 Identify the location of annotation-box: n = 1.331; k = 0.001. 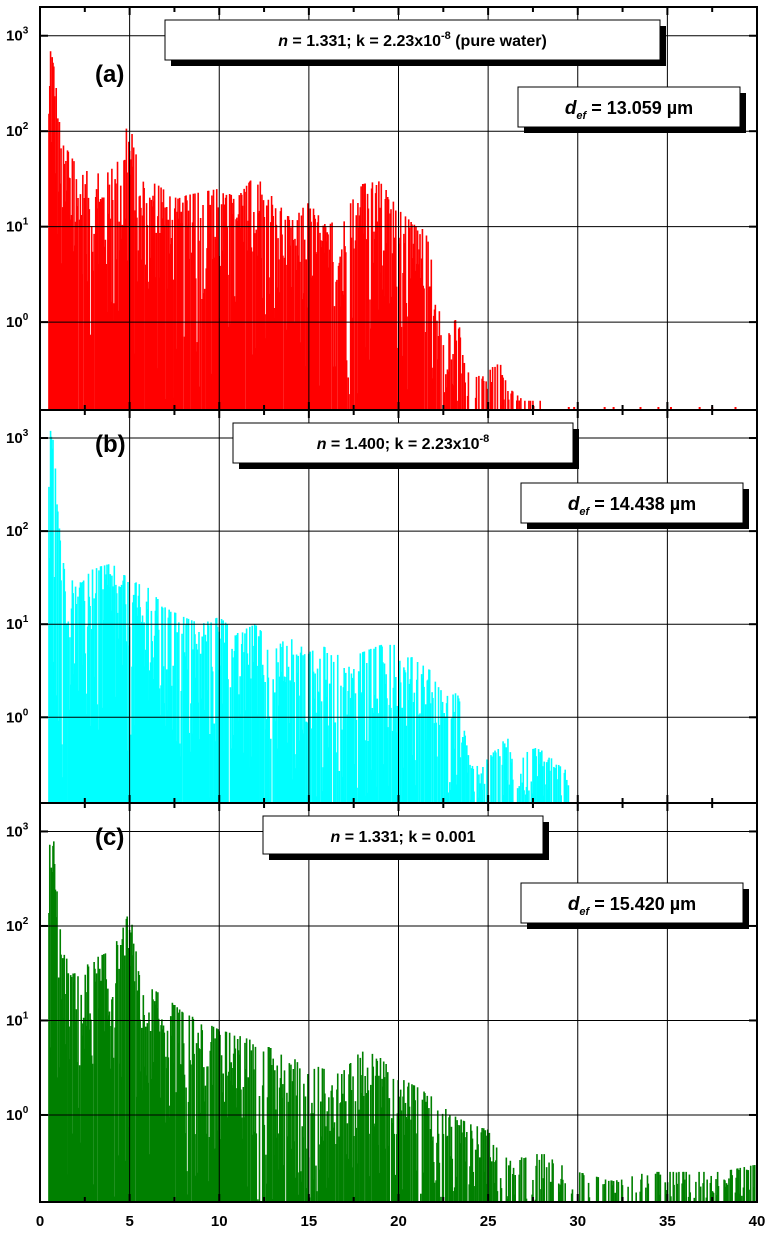
(405, 837).